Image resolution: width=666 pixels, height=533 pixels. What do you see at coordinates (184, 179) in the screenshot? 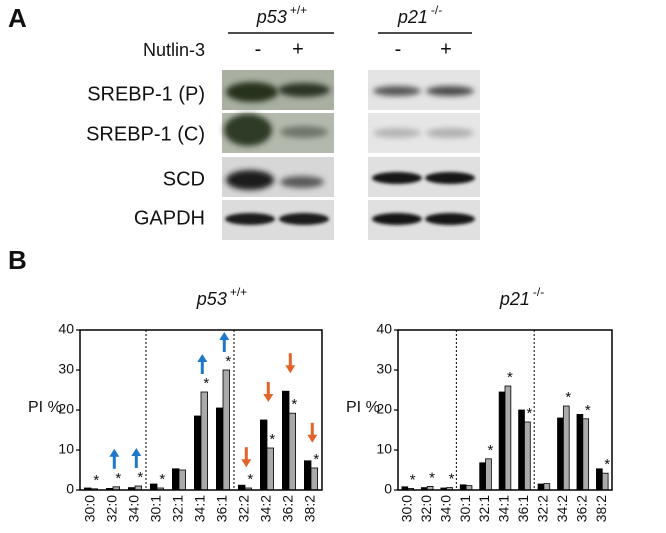
I see `row-label: SCD` at bounding box center [184, 179].